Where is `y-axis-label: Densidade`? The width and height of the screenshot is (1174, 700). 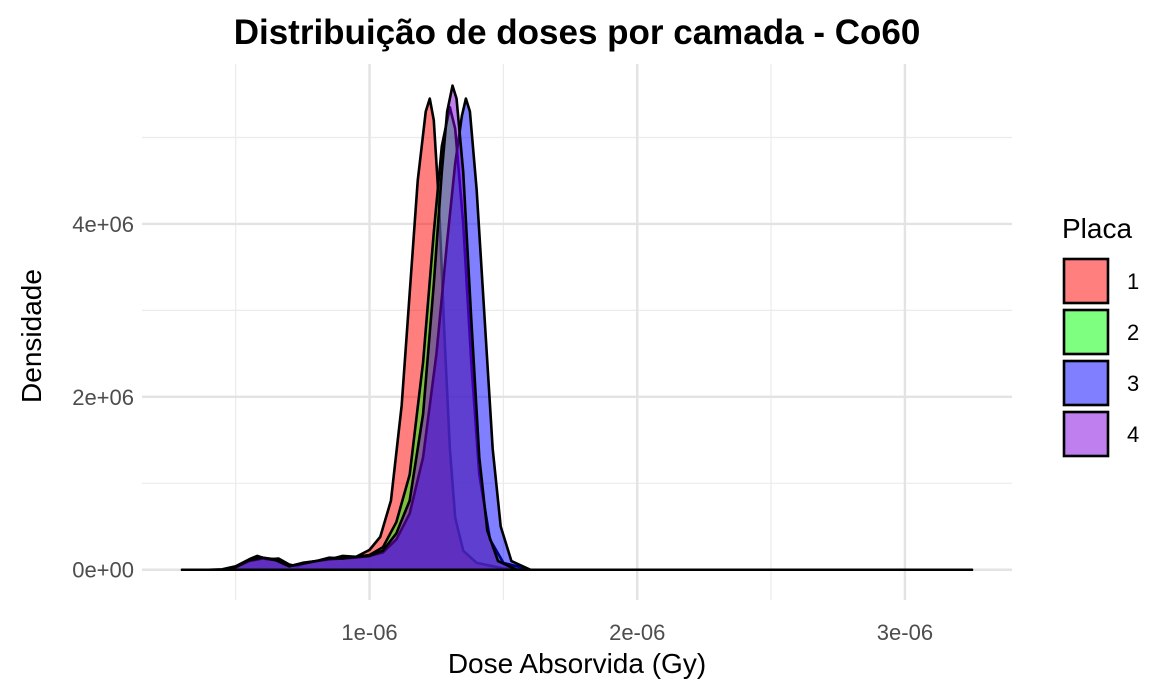 y-axis-label: Densidade is located at coordinates (31, 336).